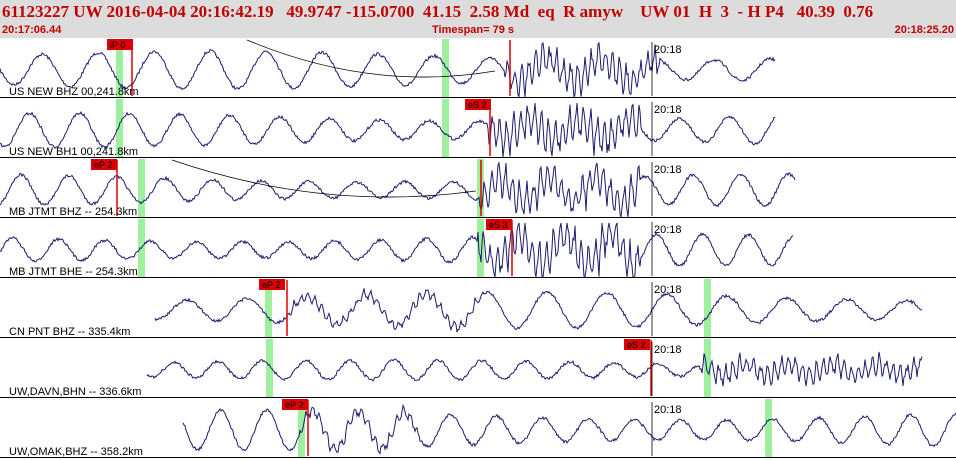  I want to click on channel-row: eP 2 20:18 CN PNT BHZ -- 335.4km, so click(478, 308).